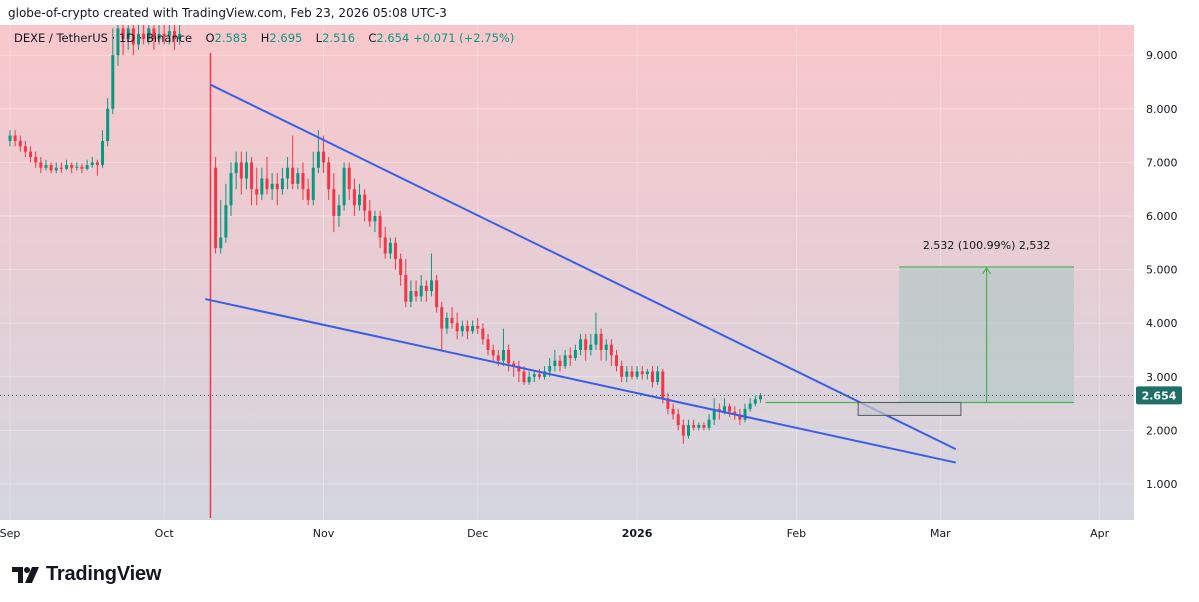 The width and height of the screenshot is (1199, 602). What do you see at coordinates (591, 395) in the screenshot?
I see `last-price-layer: 2.654` at bounding box center [591, 395].